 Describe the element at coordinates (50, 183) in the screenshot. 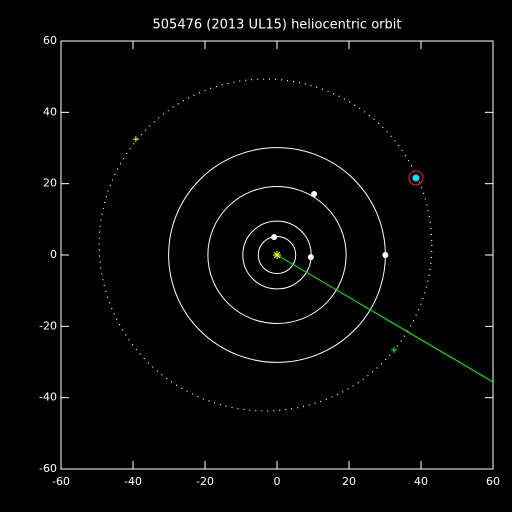

I see `y-tick-label: 20` at that location.